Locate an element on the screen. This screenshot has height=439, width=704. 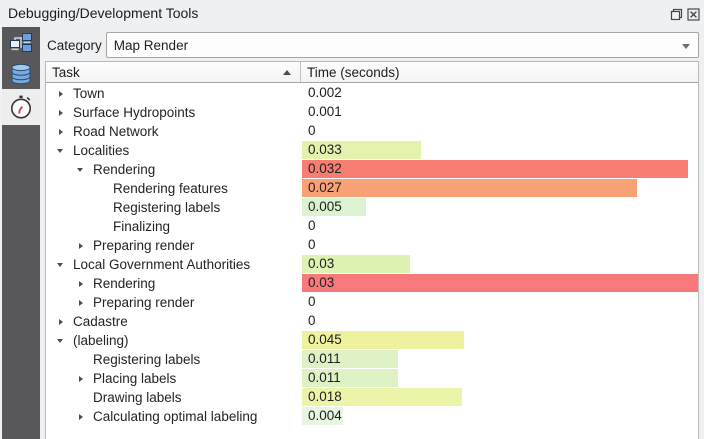
task-cell: Rendering features is located at coordinates (174, 188).